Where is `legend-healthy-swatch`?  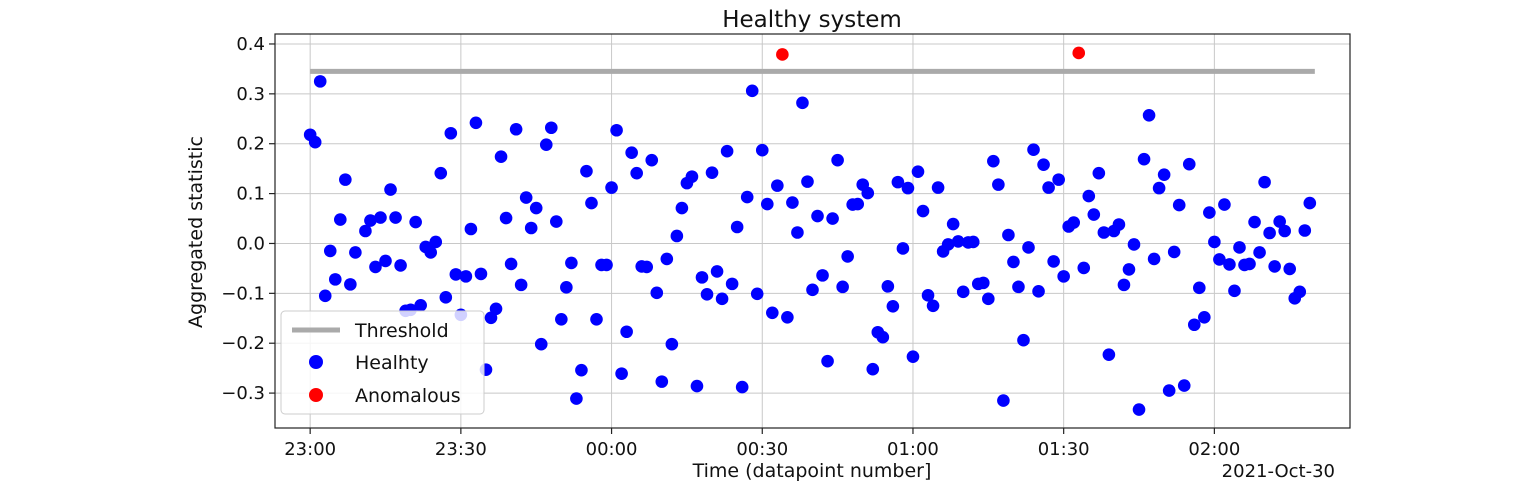
legend-healthy-swatch is located at coordinates (316, 362).